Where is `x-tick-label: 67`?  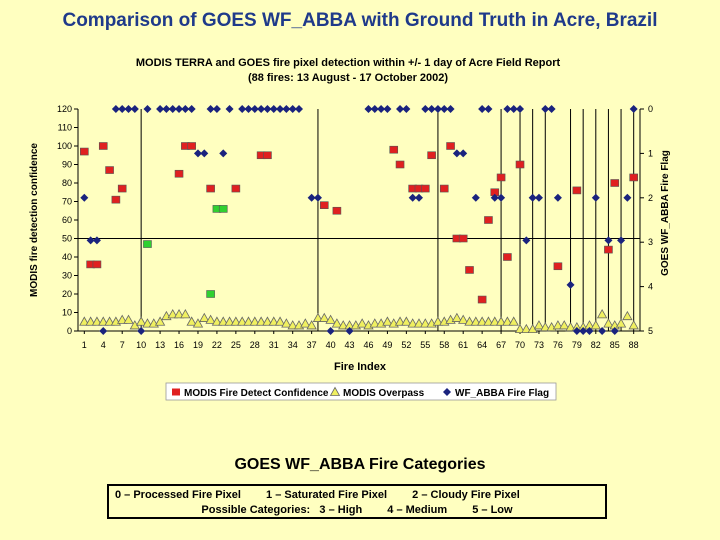
x-tick-label: 67 is located at coordinates (501, 345).